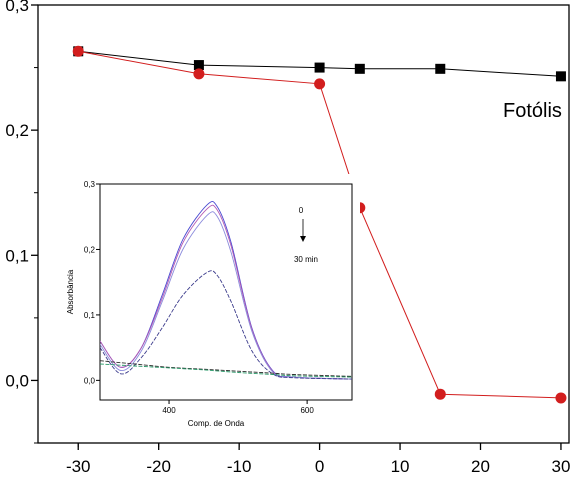 The height and width of the screenshot is (483, 572). What do you see at coordinates (90, 315) in the screenshot?
I see `inset-y-tick-label: 0,1` at bounding box center [90, 315].